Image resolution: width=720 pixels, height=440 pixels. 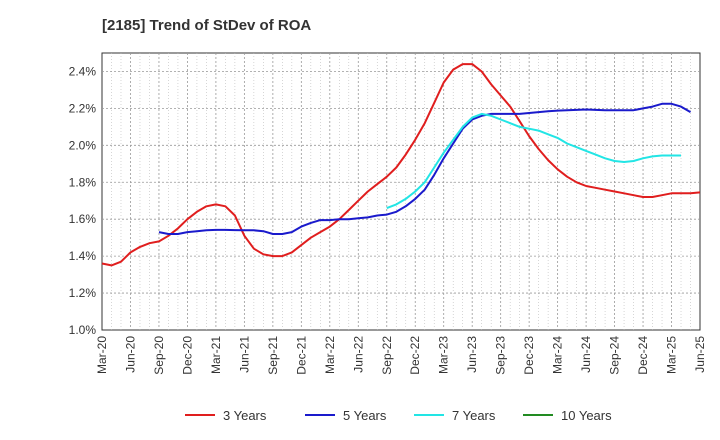 What do you see at coordinates (187, 355) in the screenshot?
I see `x-tick-label: Dec-20` at bounding box center [187, 355].